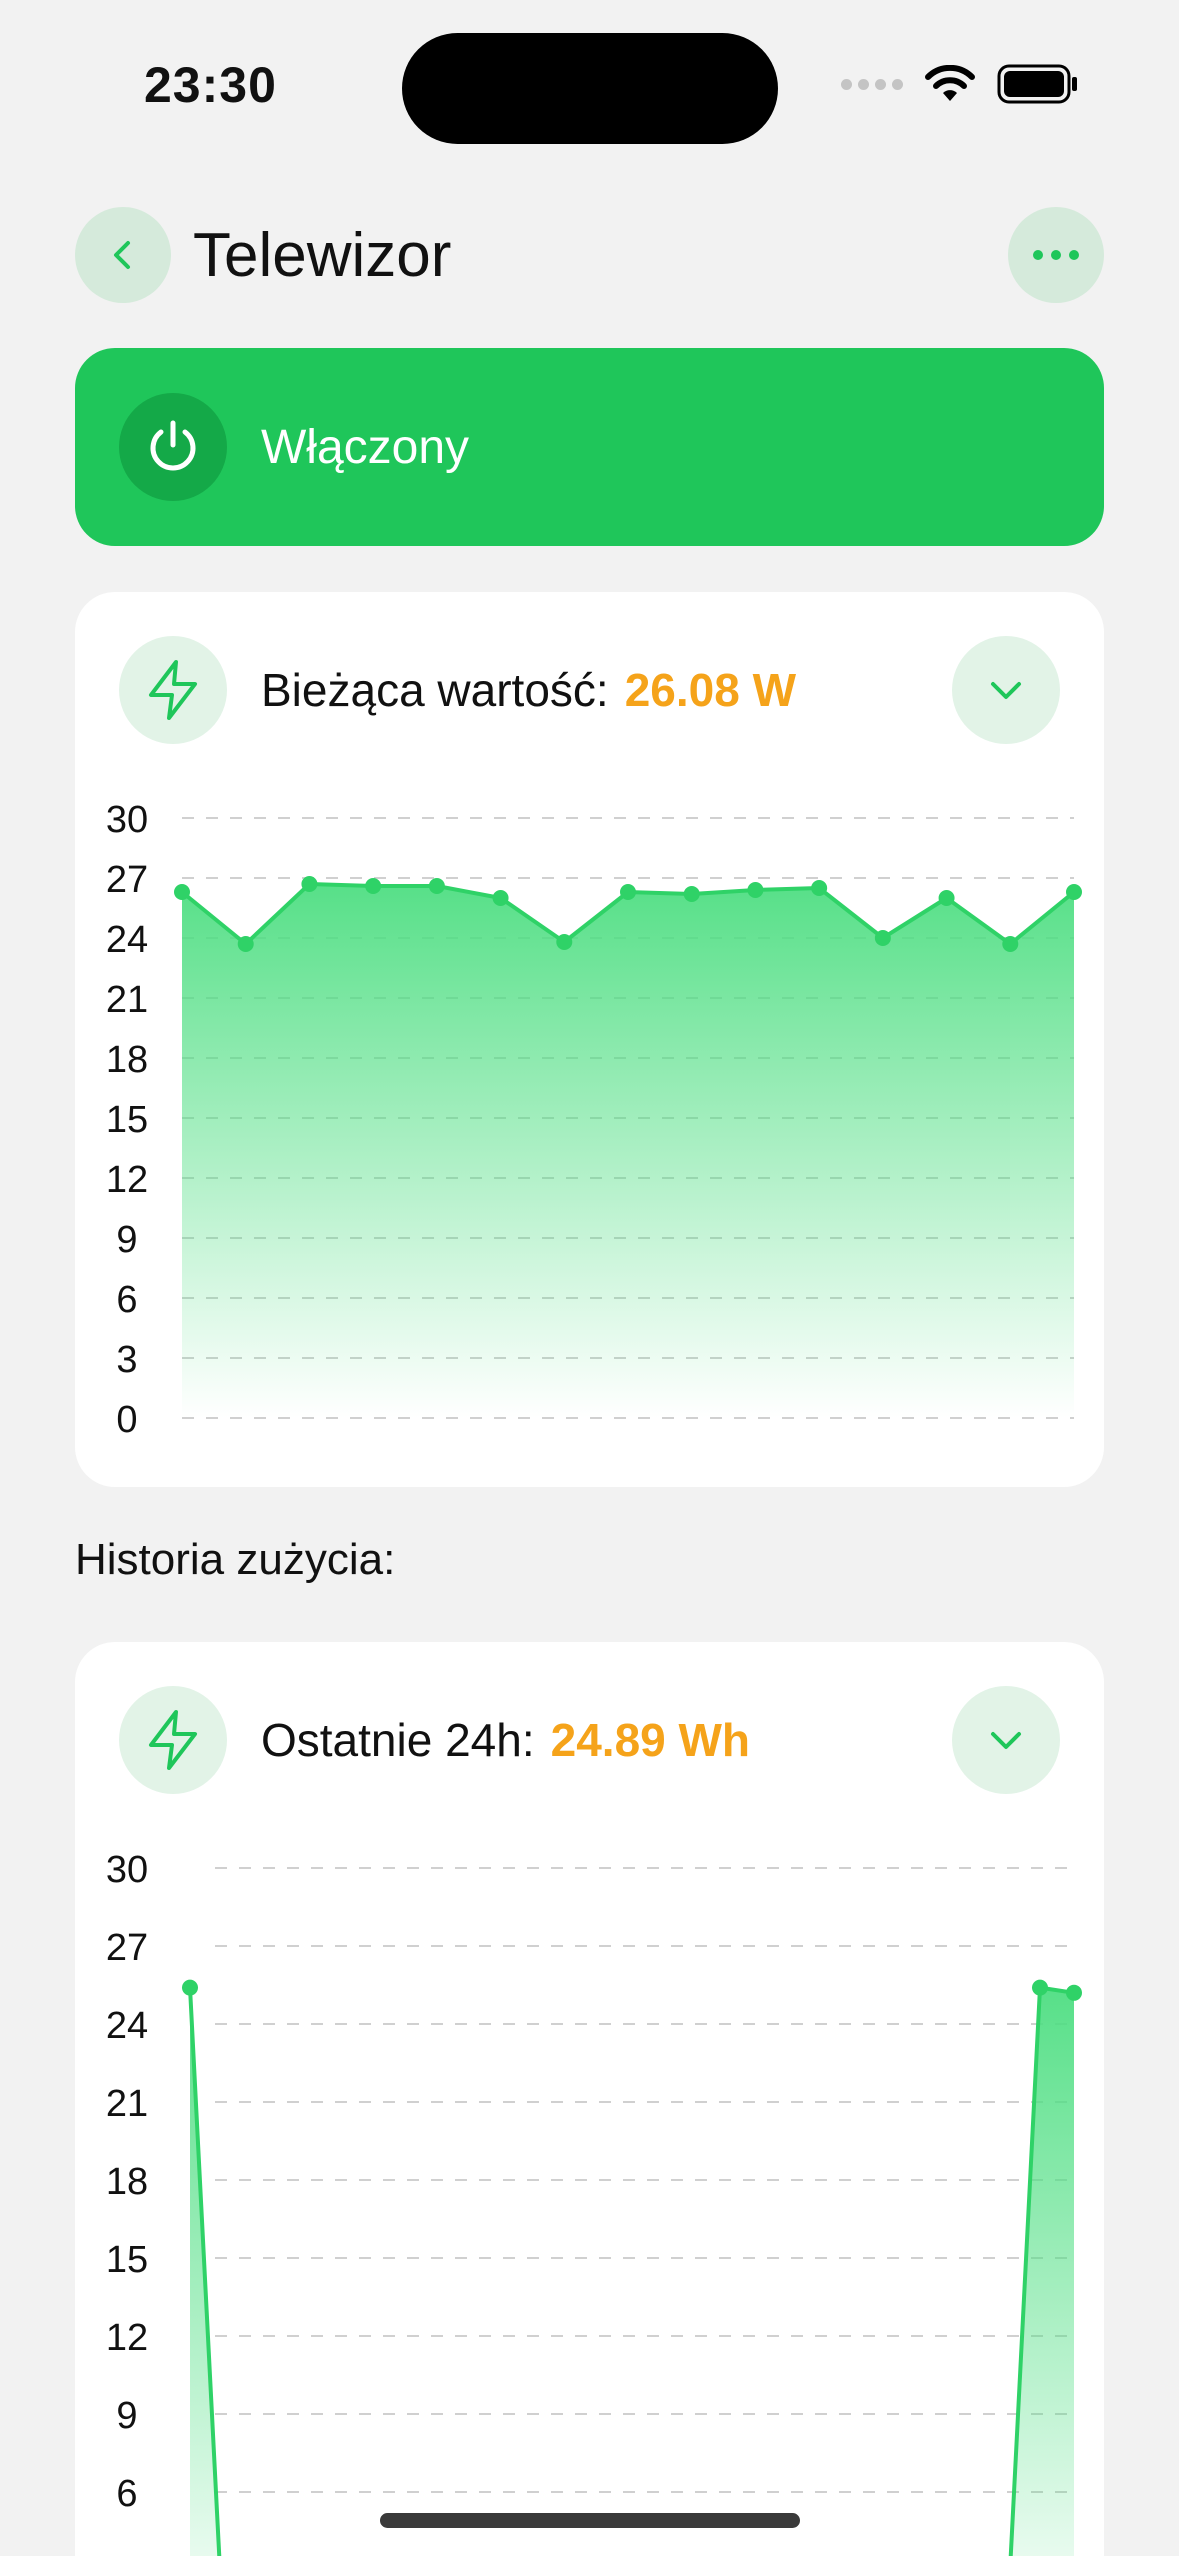 Image resolution: width=1179 pixels, height=2556 pixels. Describe the element at coordinates (710, 690) in the screenshot. I see `current-value: 26.08 W` at that location.